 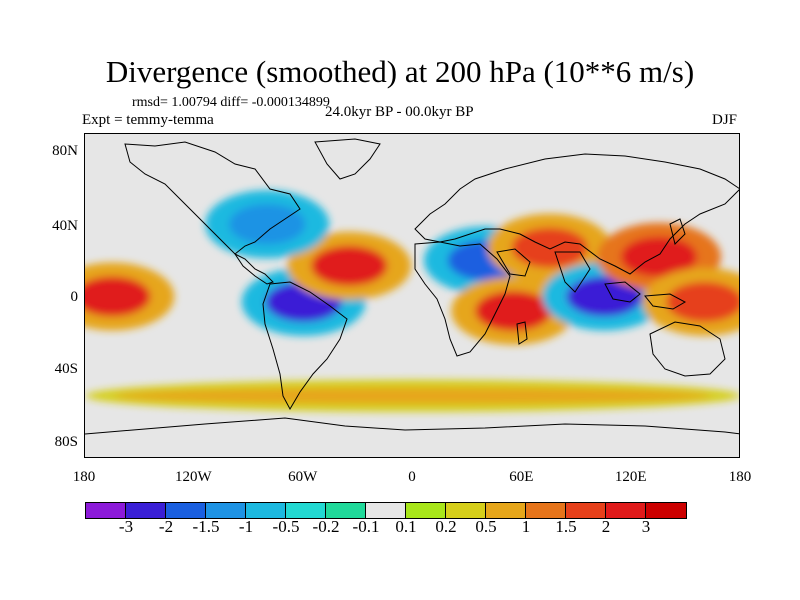 What do you see at coordinates (646, 526) in the screenshot?
I see `colorbar-label: 3` at bounding box center [646, 526].